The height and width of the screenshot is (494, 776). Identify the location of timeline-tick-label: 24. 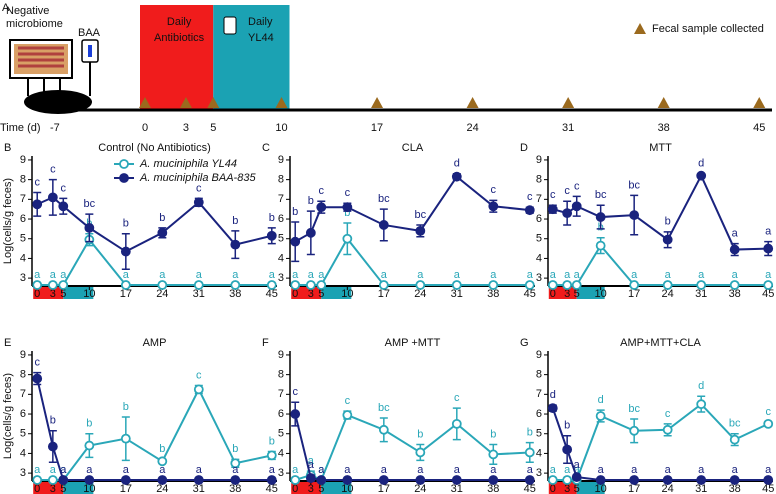
(472, 128).